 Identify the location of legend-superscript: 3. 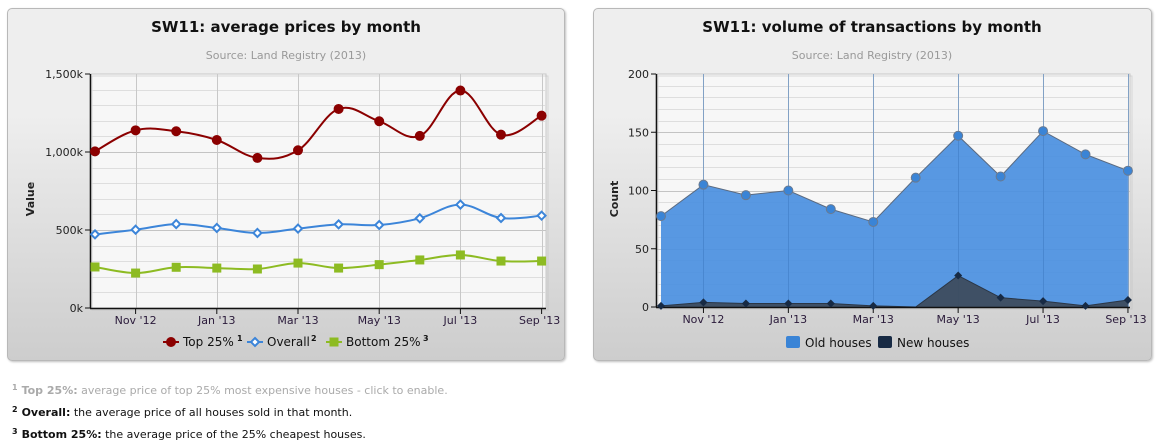
(426, 338).